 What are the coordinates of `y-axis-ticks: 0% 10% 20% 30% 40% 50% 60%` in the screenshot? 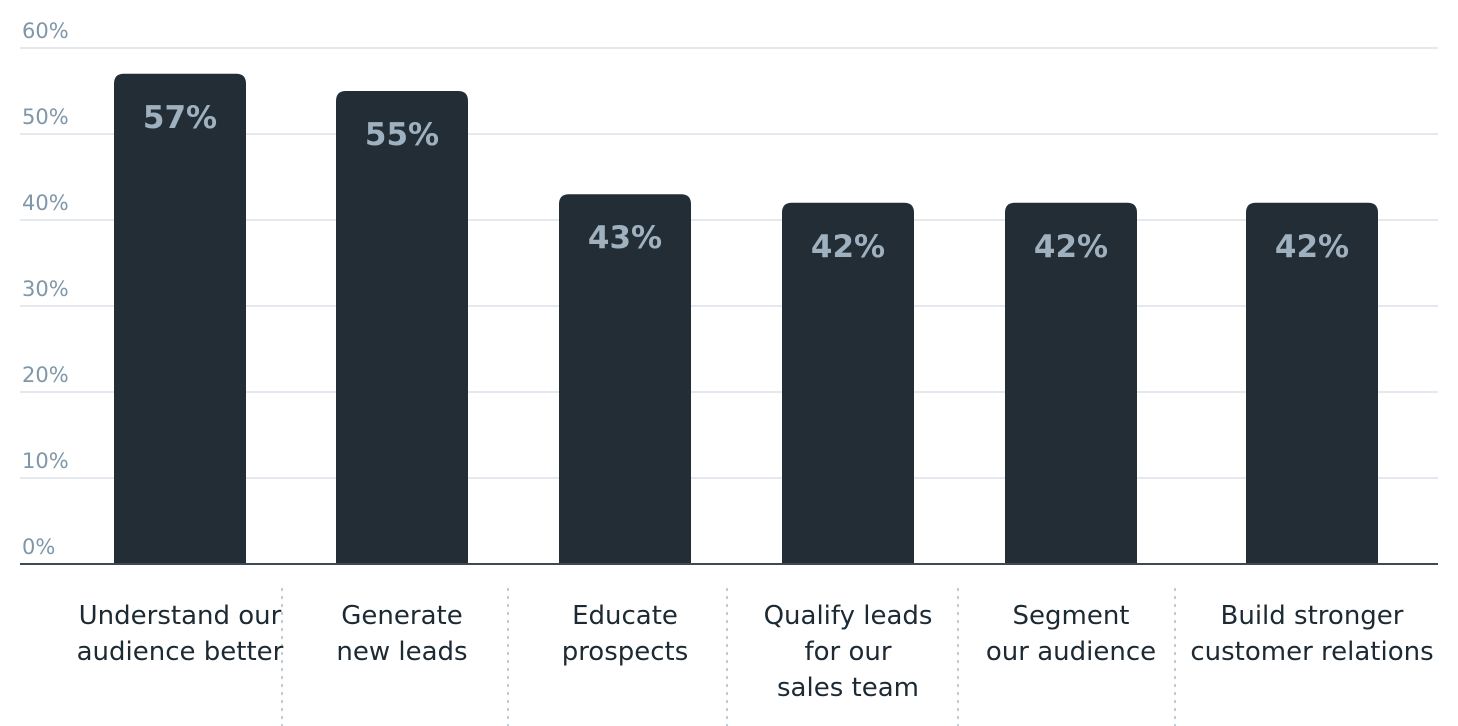 It's located at (45, 289).